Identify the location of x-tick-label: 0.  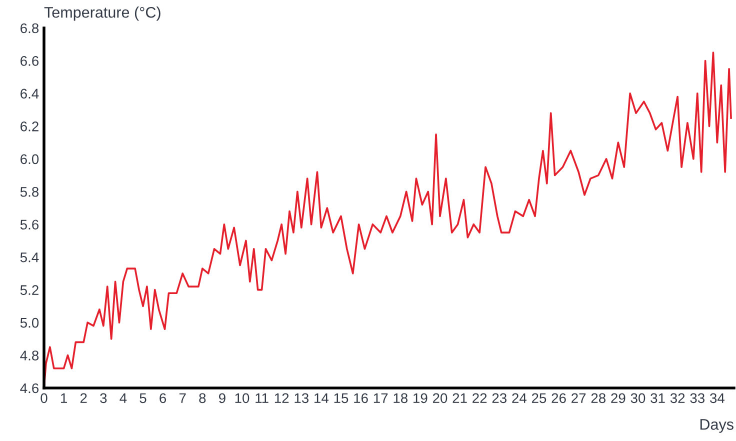
(44, 398).